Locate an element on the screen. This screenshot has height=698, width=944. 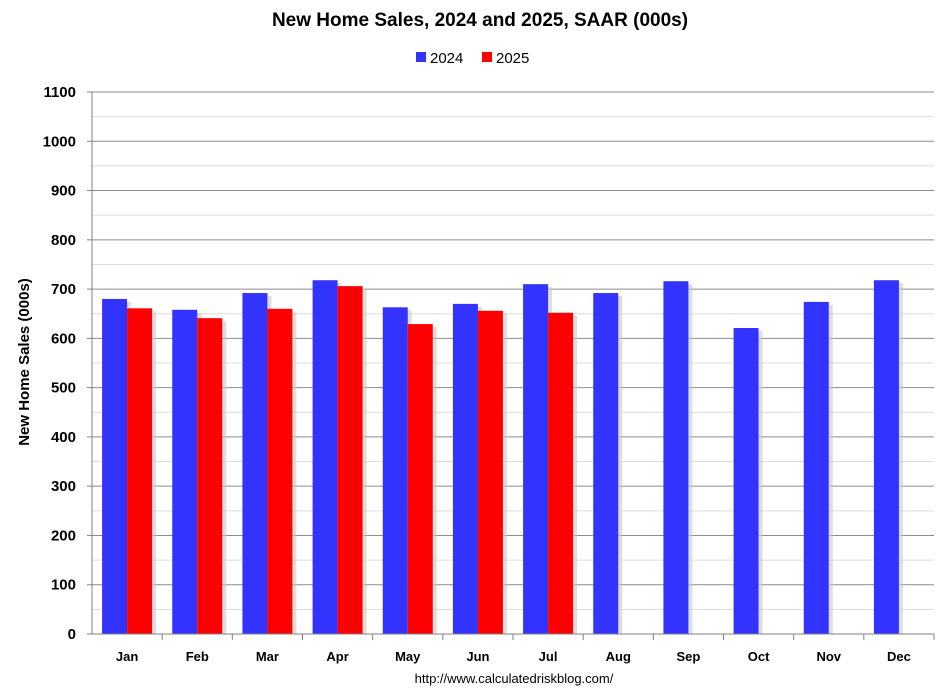
bar-2025-Mar is located at coordinates (280, 471).